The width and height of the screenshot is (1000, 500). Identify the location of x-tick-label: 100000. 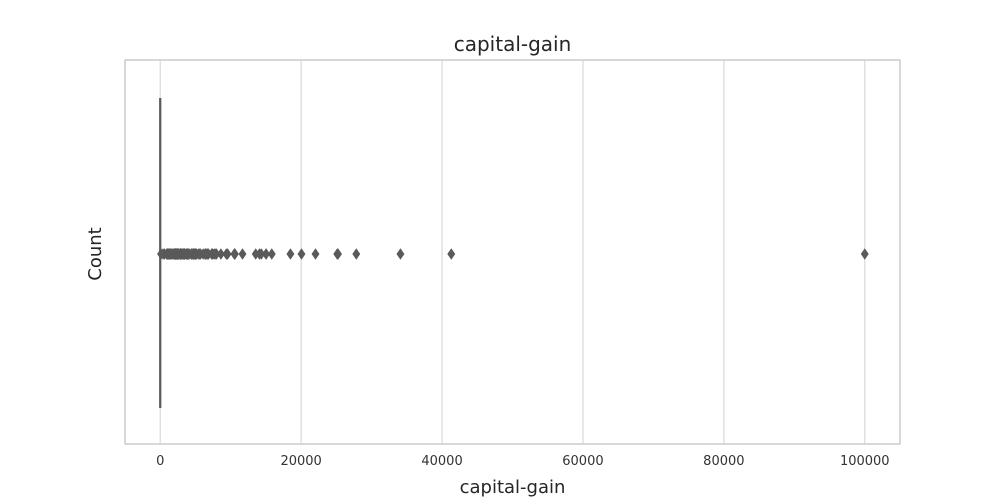
(865, 461).